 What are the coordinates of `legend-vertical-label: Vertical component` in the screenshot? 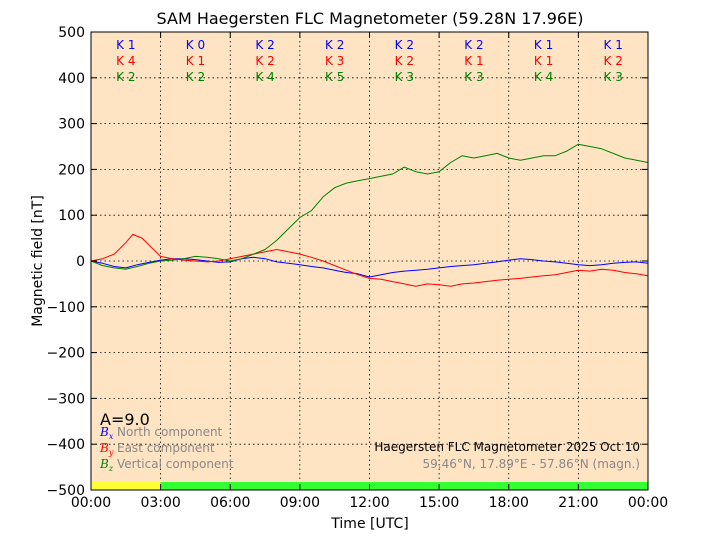 It's located at (175, 464).